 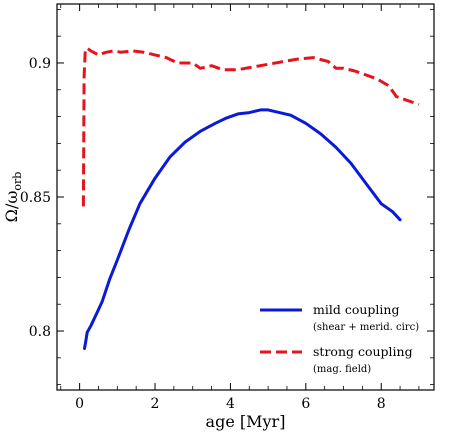 I want to click on x-tick-label: 6, so click(x=305, y=404).